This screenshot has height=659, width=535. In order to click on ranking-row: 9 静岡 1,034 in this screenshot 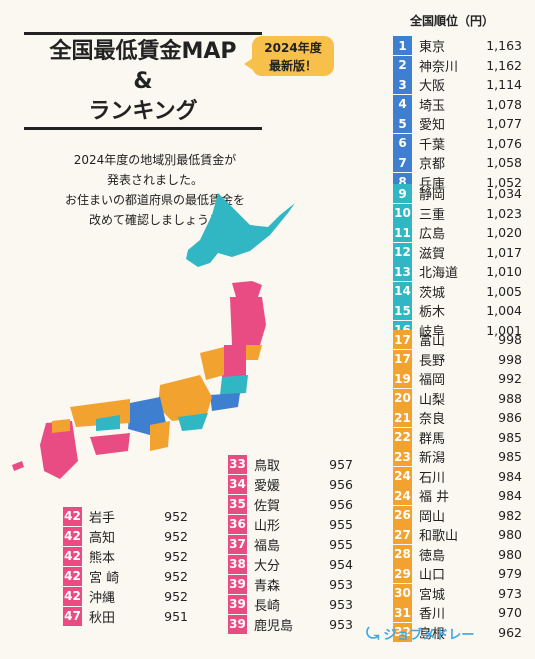, I will do `click(460, 194)`.